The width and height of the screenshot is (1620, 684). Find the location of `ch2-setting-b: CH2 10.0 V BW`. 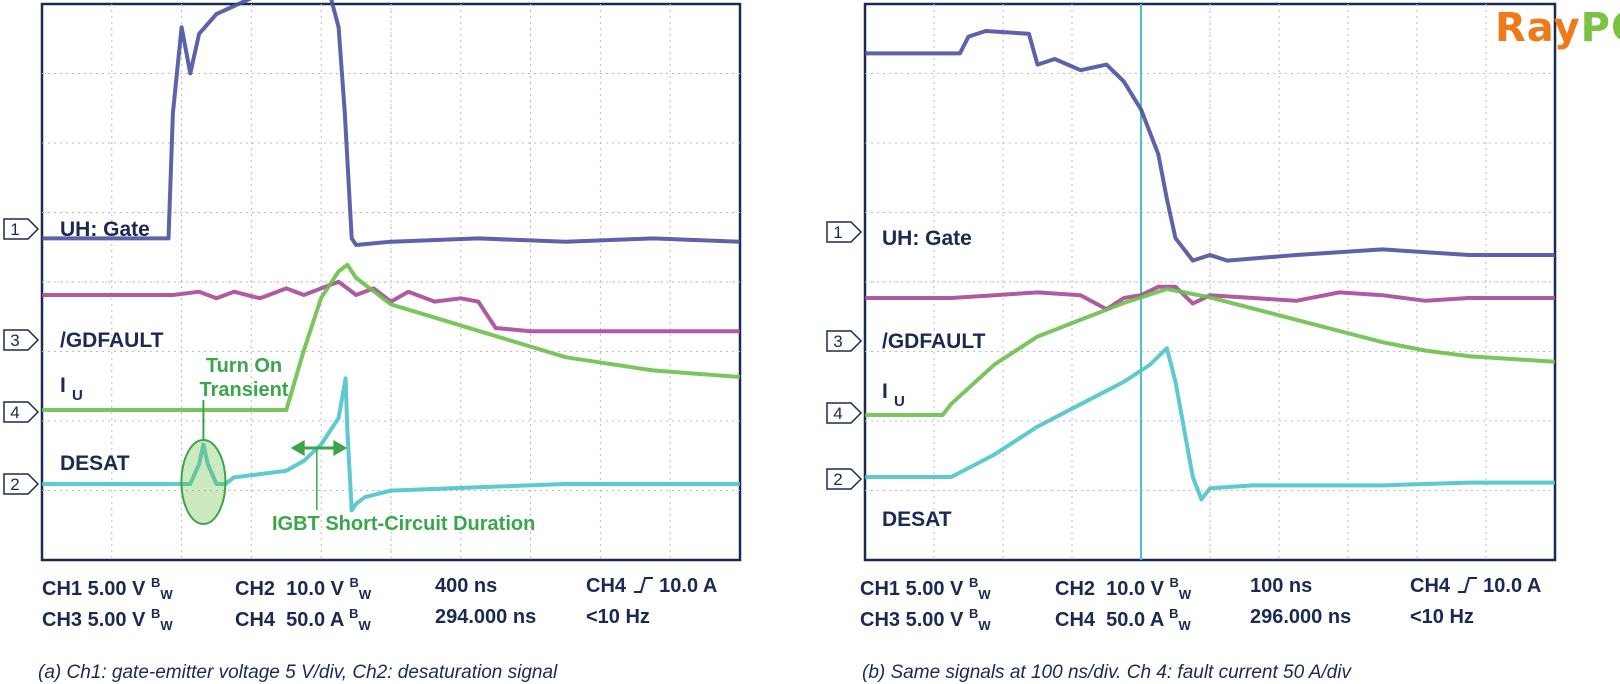

ch2-setting-b: CH2 10.0 V BW is located at coordinates (1123, 588).